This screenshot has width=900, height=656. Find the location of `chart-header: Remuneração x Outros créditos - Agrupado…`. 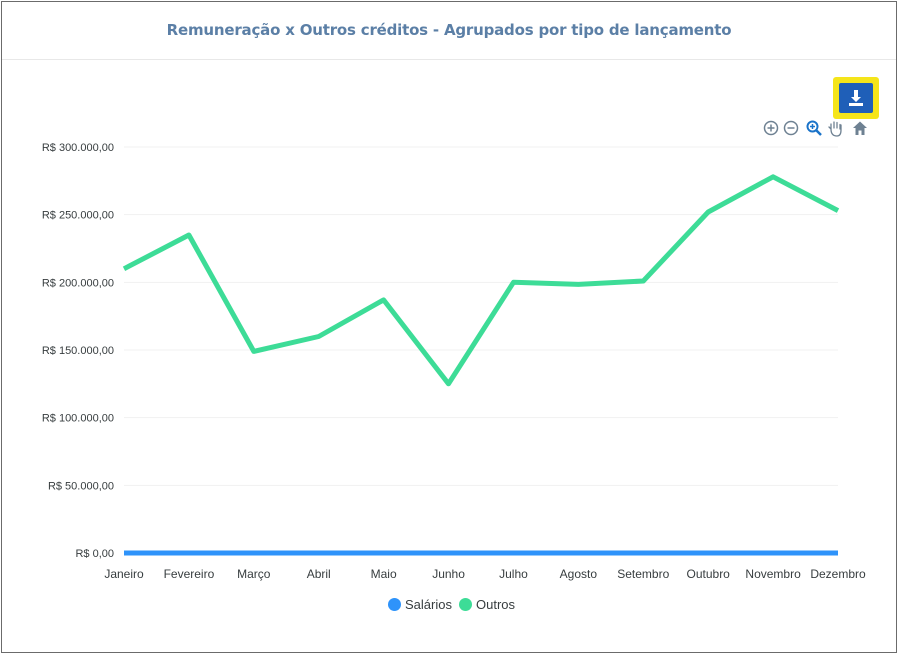

chart-header: Remuneração x Outros créditos - Agrupado… is located at coordinates (449, 31).